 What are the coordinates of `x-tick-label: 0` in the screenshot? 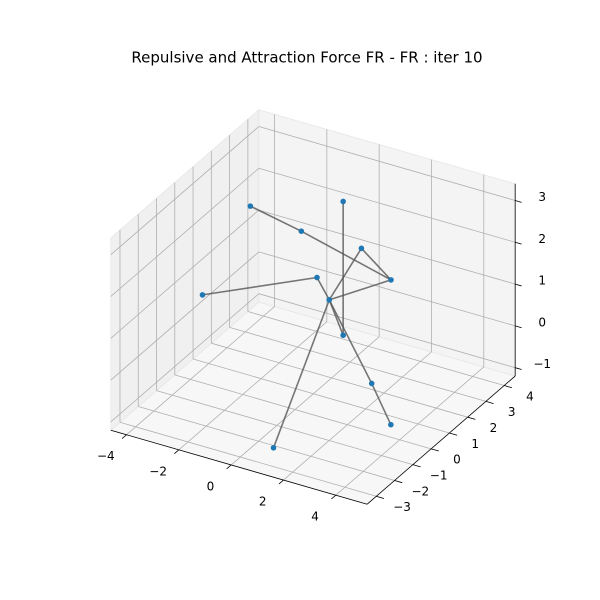 It's located at (211, 486).